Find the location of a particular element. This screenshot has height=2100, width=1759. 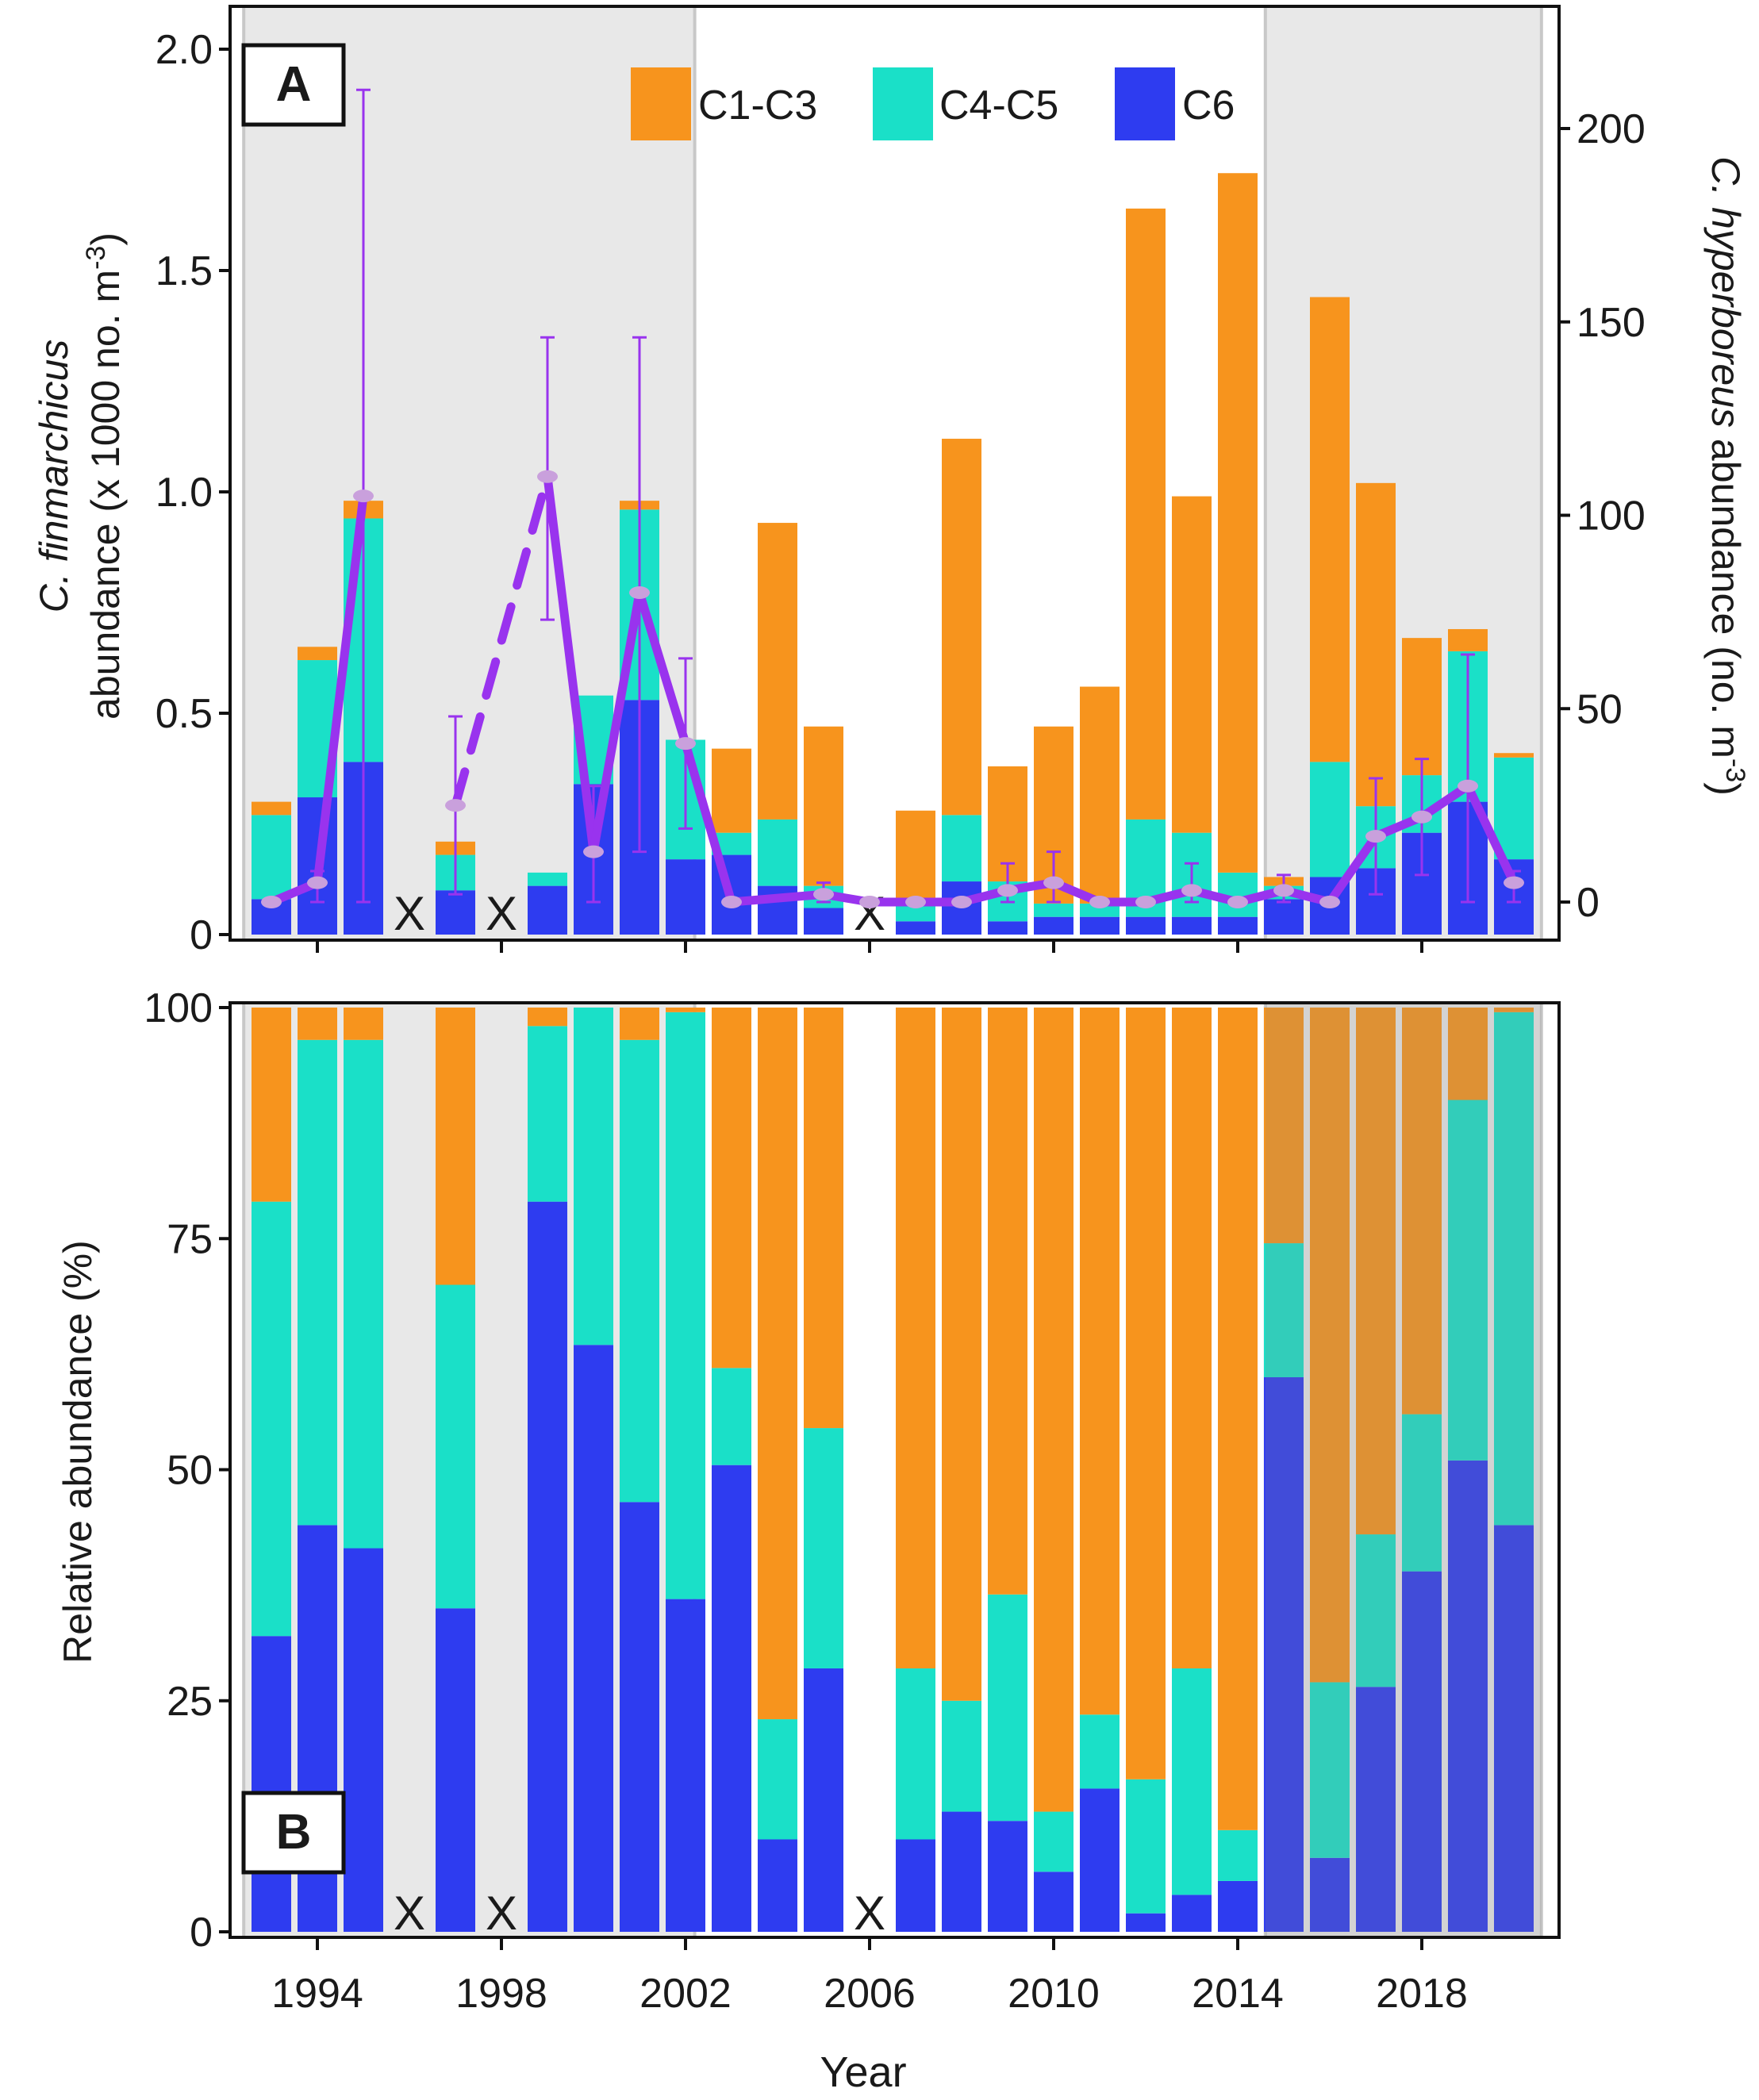

panel-a-bar-c1-c3-1993 is located at coordinates (271, 808).